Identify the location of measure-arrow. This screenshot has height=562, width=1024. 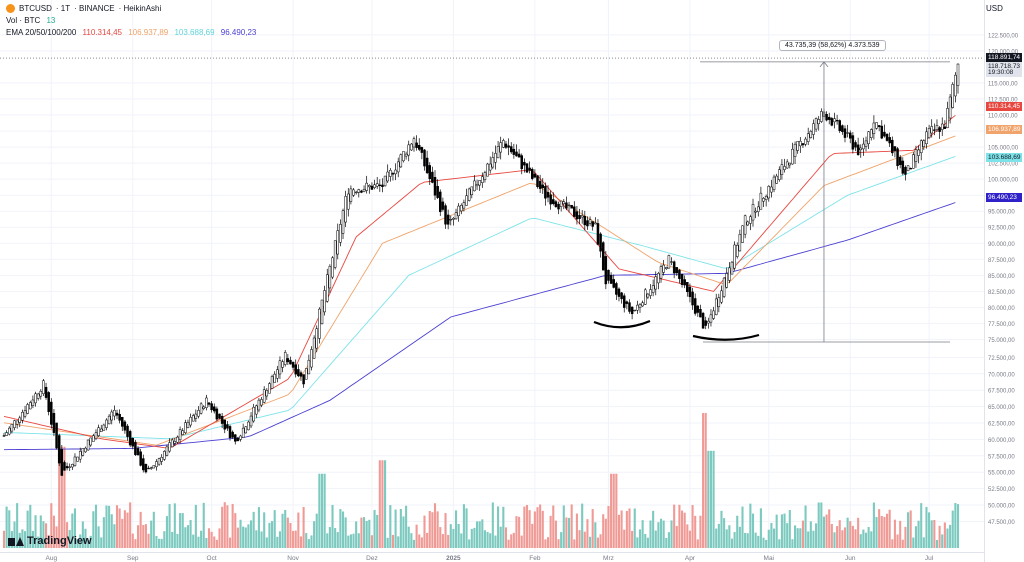
(824, 64).